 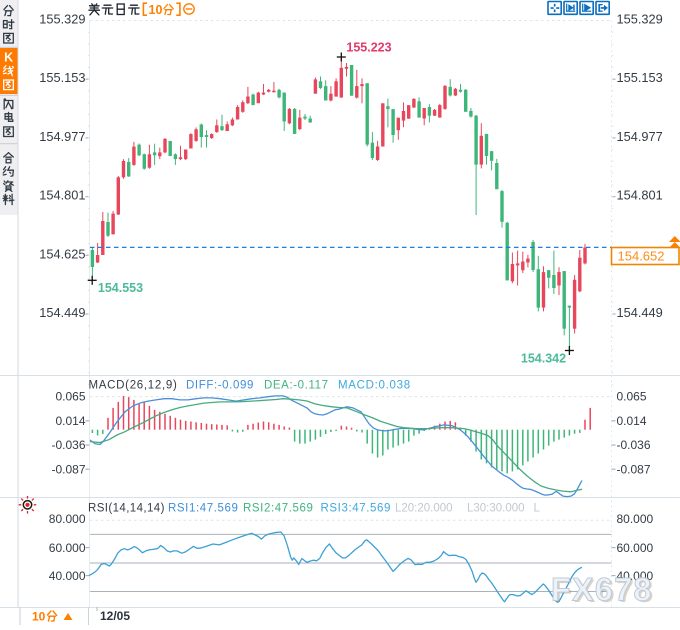 I want to click on svg-text: L, so click(x=537, y=509).